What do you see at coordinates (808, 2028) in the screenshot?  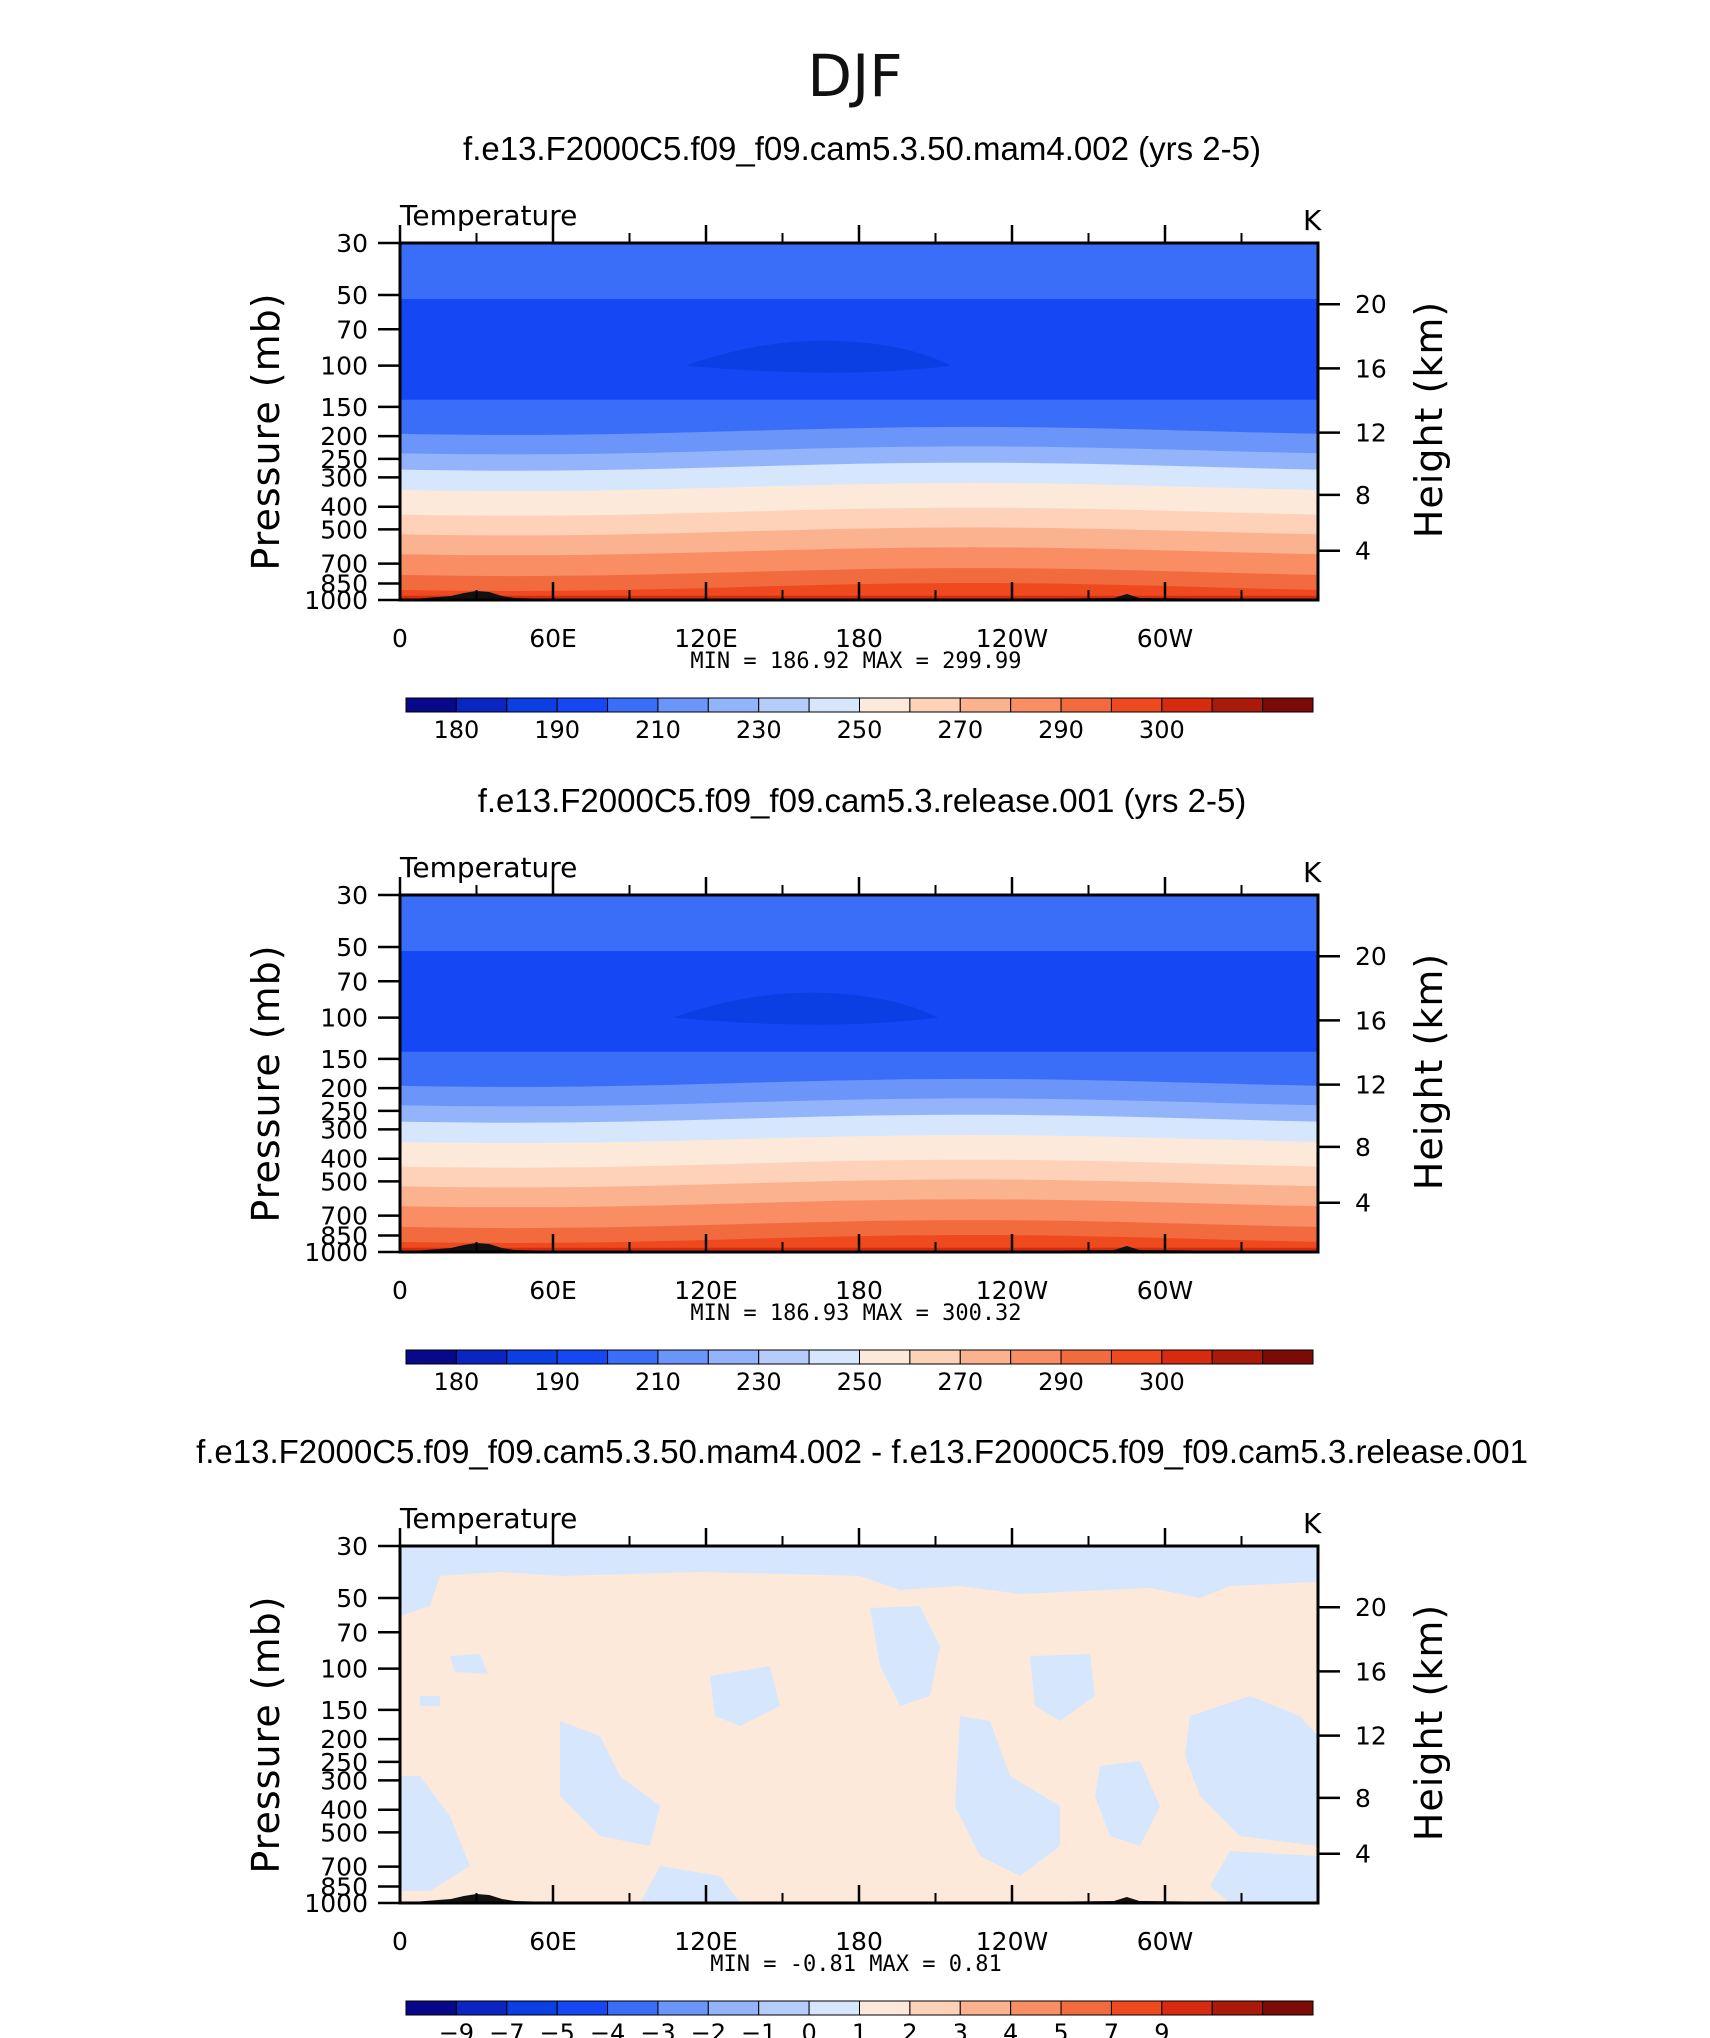 I see `colorbar-label: 0` at bounding box center [808, 2028].